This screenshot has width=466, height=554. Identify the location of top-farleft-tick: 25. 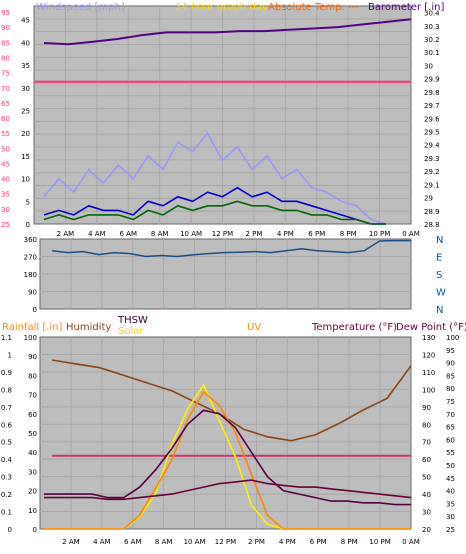
(5, 225).